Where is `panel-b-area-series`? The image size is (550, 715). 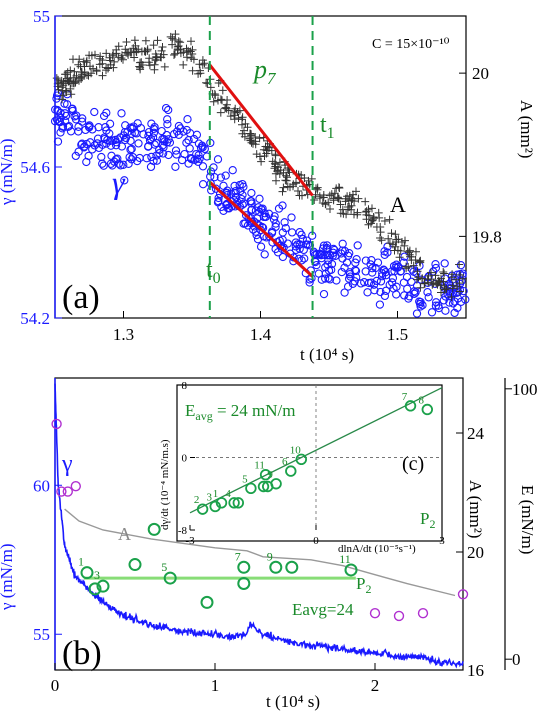 panel-b-area-series is located at coordinates (260, 552).